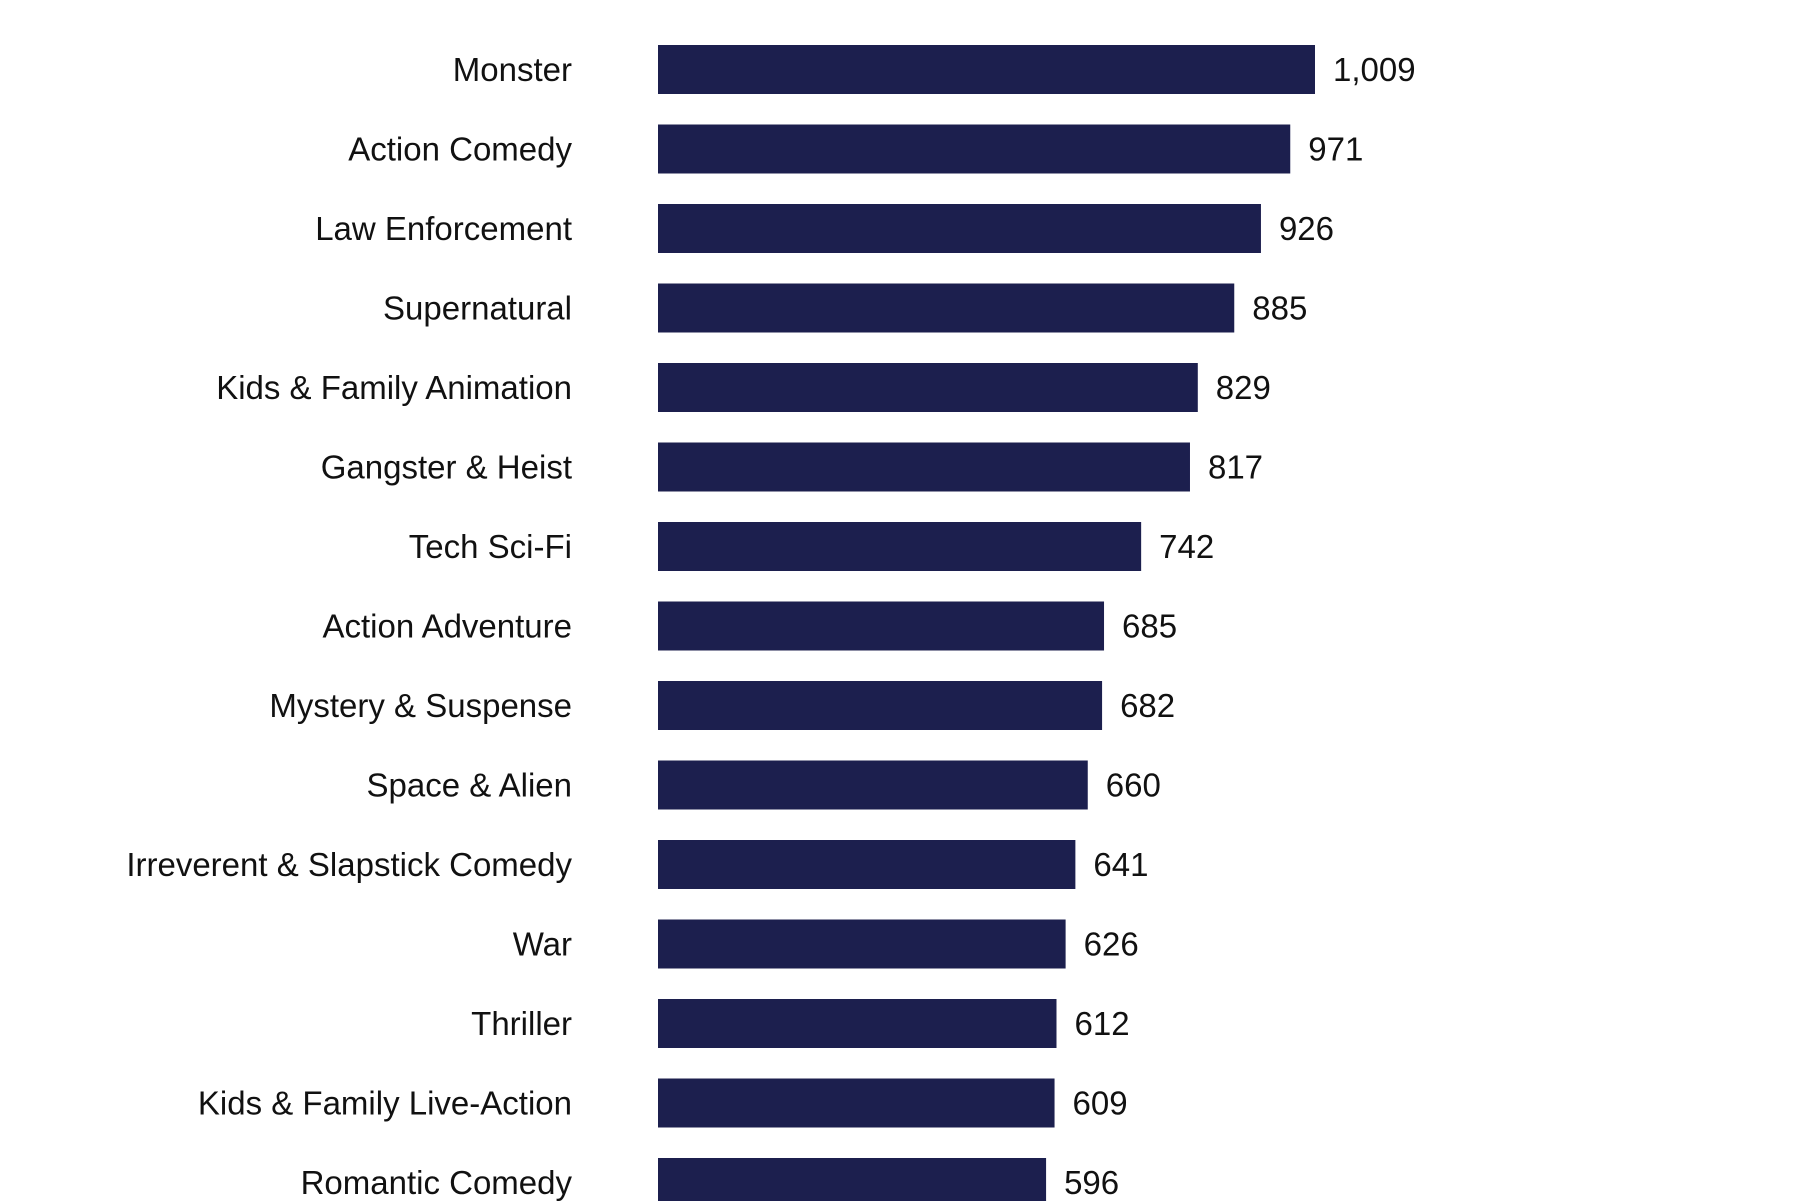  I want to click on value-label: 626, so click(1111, 944).